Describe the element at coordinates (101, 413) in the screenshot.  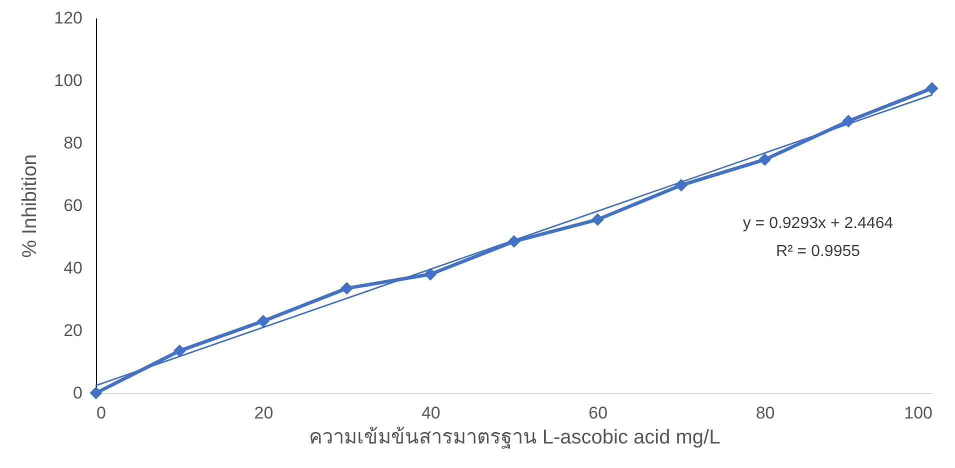
I see `x-tick-label: 0` at that location.